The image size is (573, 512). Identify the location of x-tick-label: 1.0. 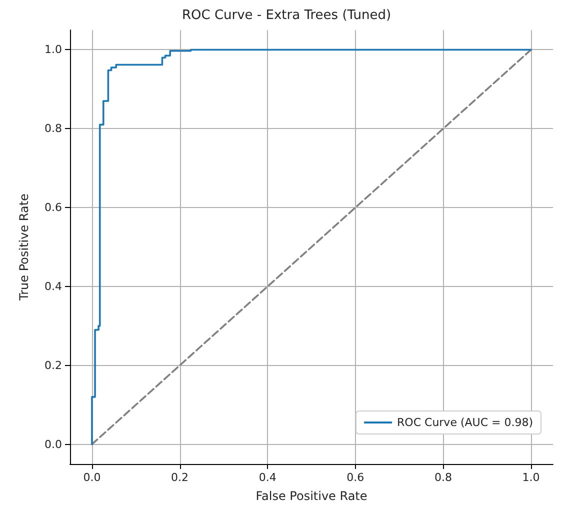
(531, 477).